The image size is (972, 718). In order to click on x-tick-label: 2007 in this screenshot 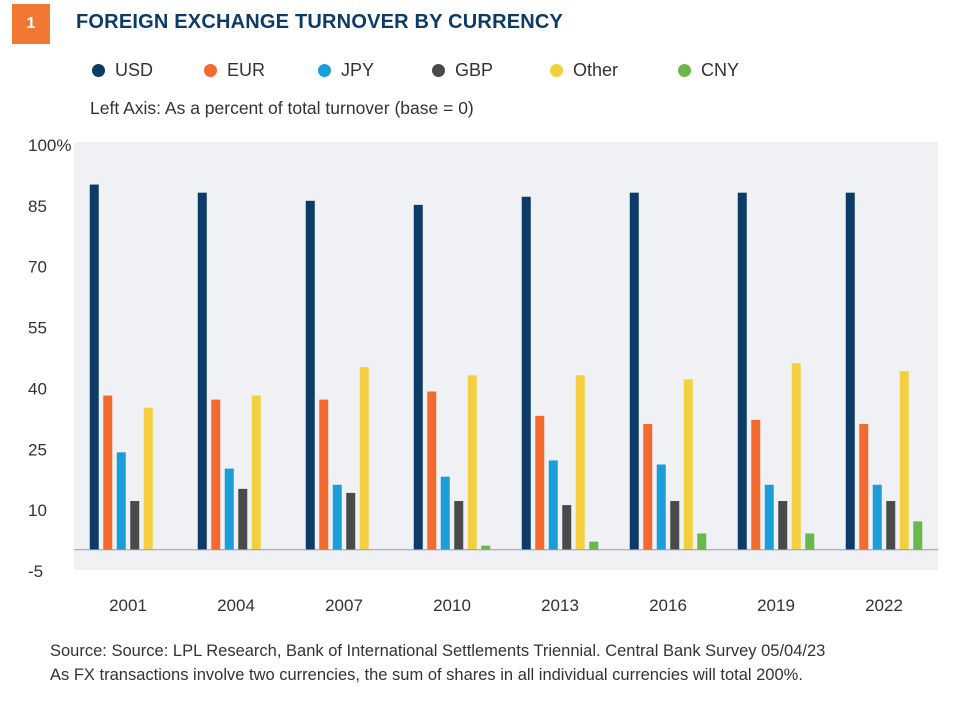, I will do `click(344, 605)`.